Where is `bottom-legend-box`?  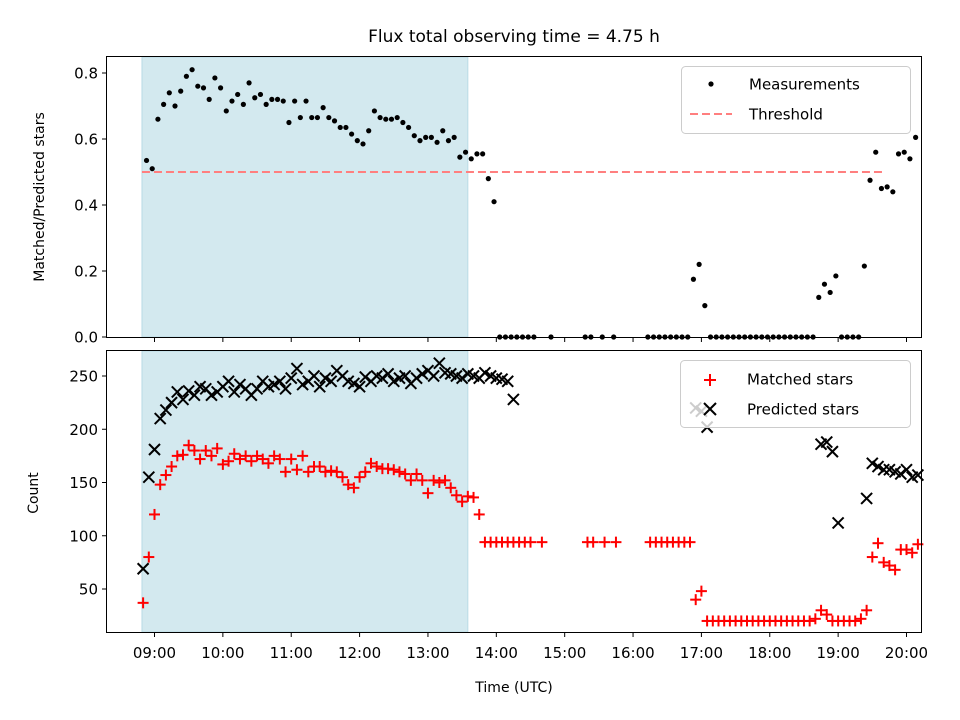 bottom-legend-box is located at coordinates (795, 394).